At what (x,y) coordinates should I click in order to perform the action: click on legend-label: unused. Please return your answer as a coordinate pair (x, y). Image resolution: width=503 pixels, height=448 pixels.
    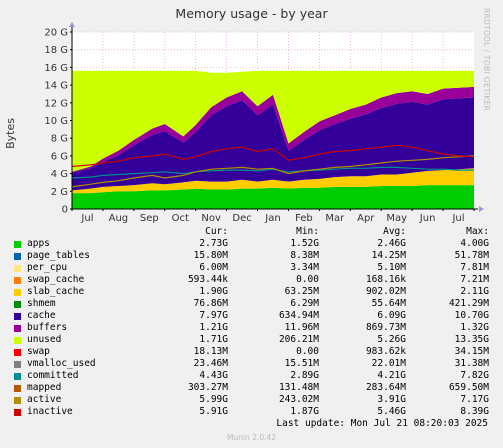
    Looking at the image, I should click on (44, 339).